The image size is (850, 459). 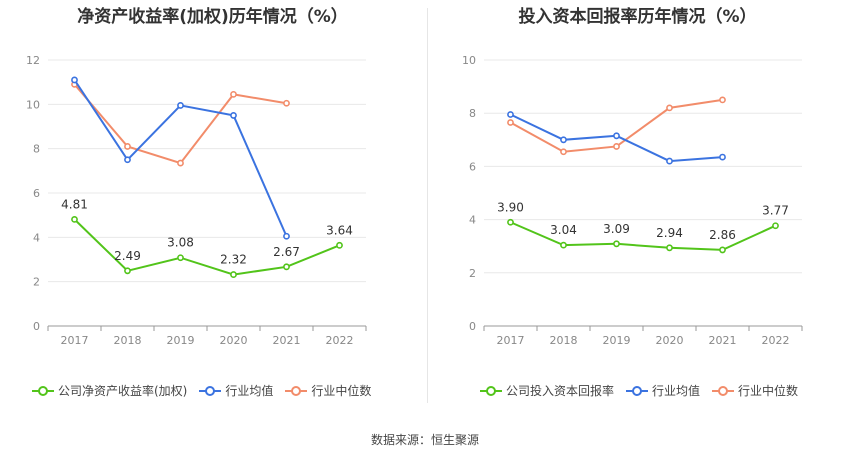 What do you see at coordinates (287, 340) in the screenshot?
I see `x-tick-label: 2021` at bounding box center [287, 340].